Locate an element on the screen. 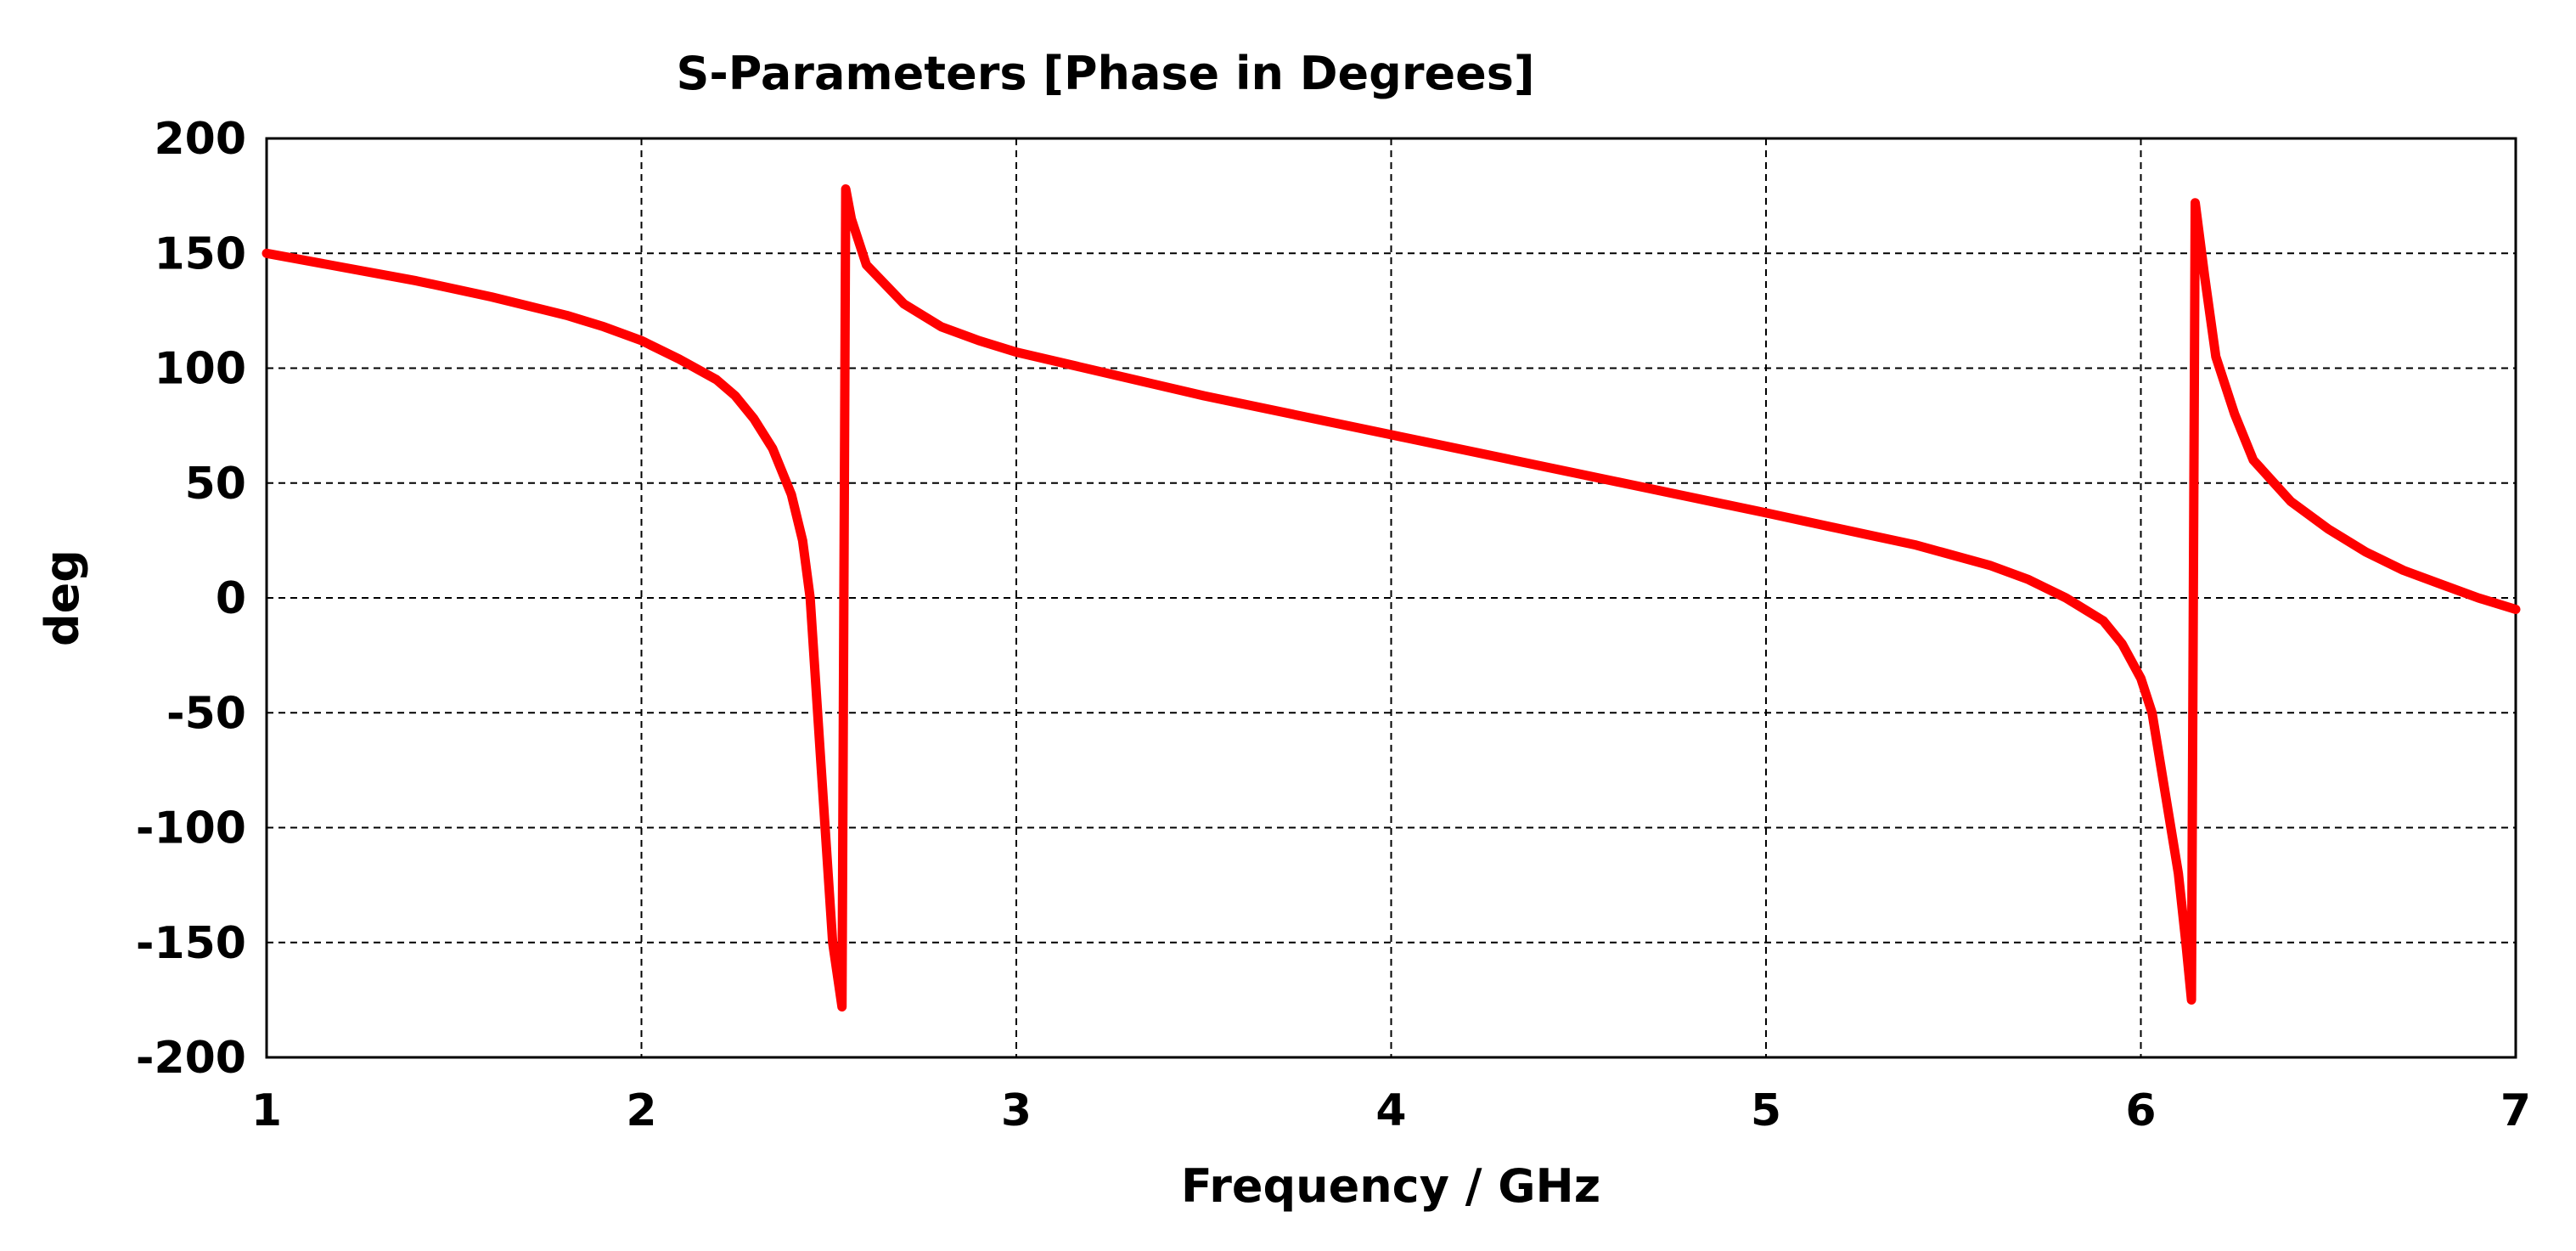 This screenshot has width=2576, height=1251. y-tick-label: 150 is located at coordinates (200, 254).